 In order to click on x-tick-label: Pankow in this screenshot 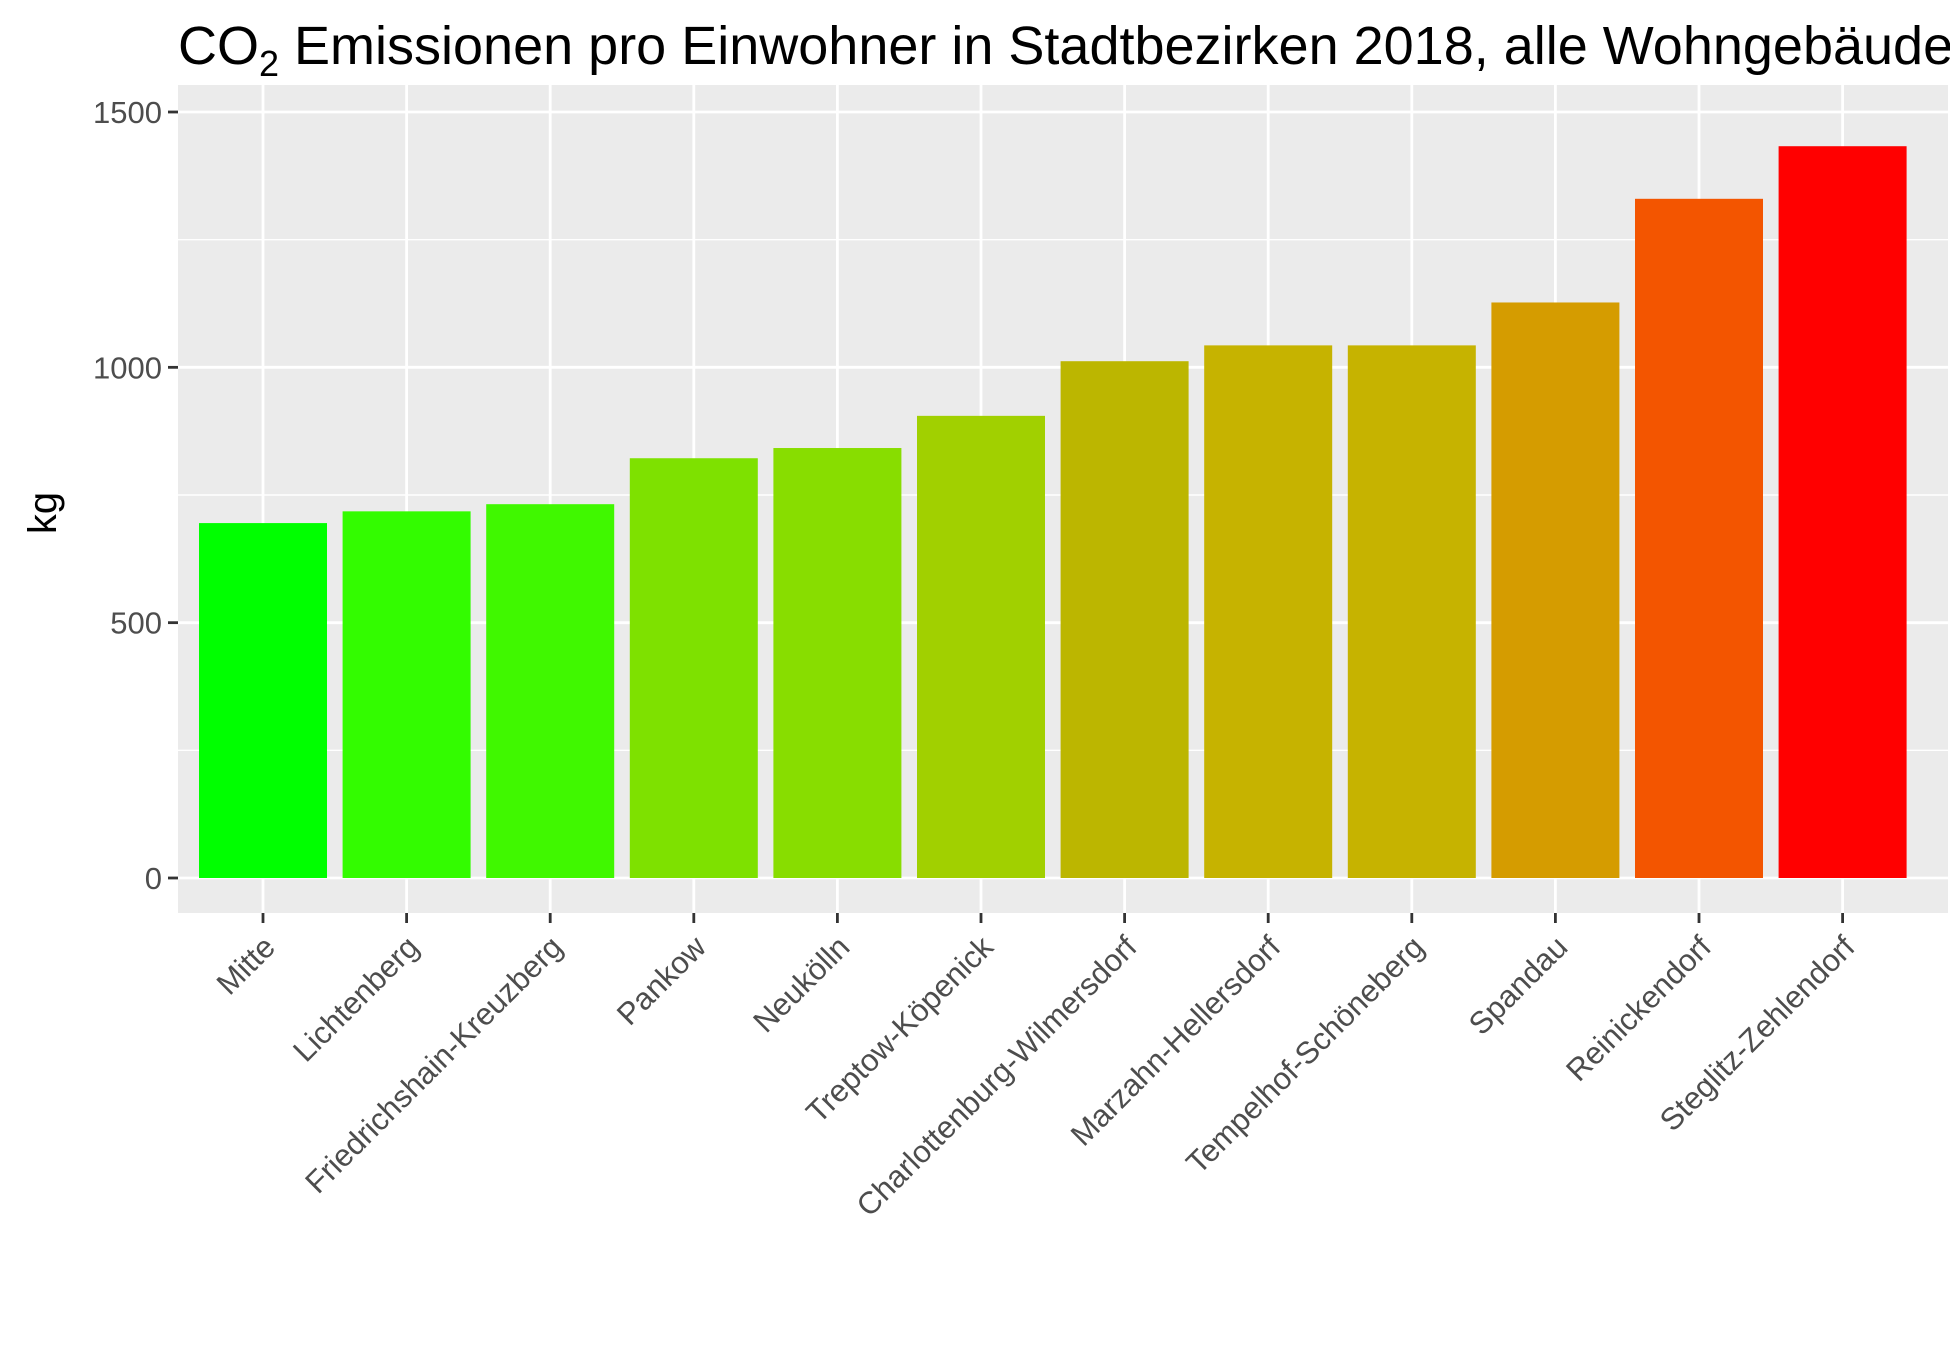, I will do `click(661, 980)`.